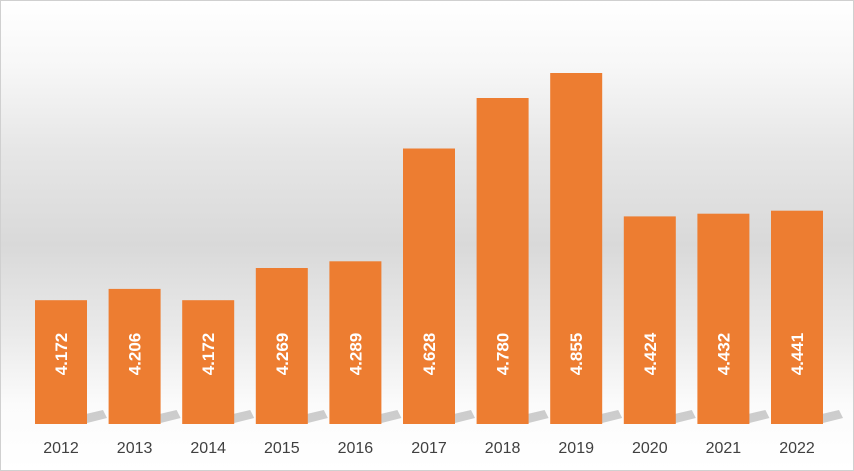 The height and width of the screenshot is (471, 854). What do you see at coordinates (503, 354) in the screenshot?
I see `data-label-2018: 4.780` at bounding box center [503, 354].